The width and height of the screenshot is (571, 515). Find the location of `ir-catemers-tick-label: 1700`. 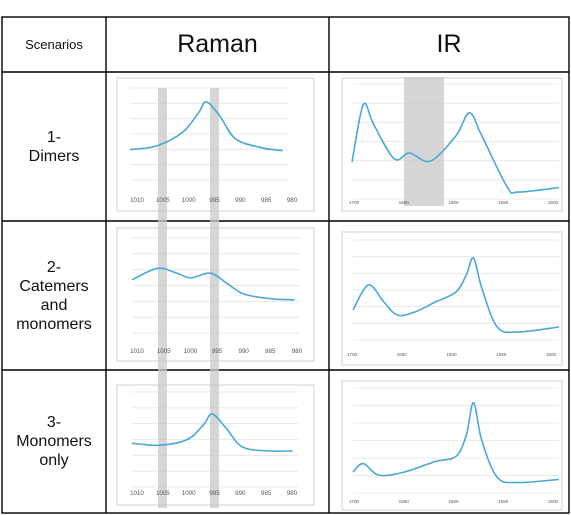

ir-catemers-tick-label: 1700 is located at coordinates (352, 354).